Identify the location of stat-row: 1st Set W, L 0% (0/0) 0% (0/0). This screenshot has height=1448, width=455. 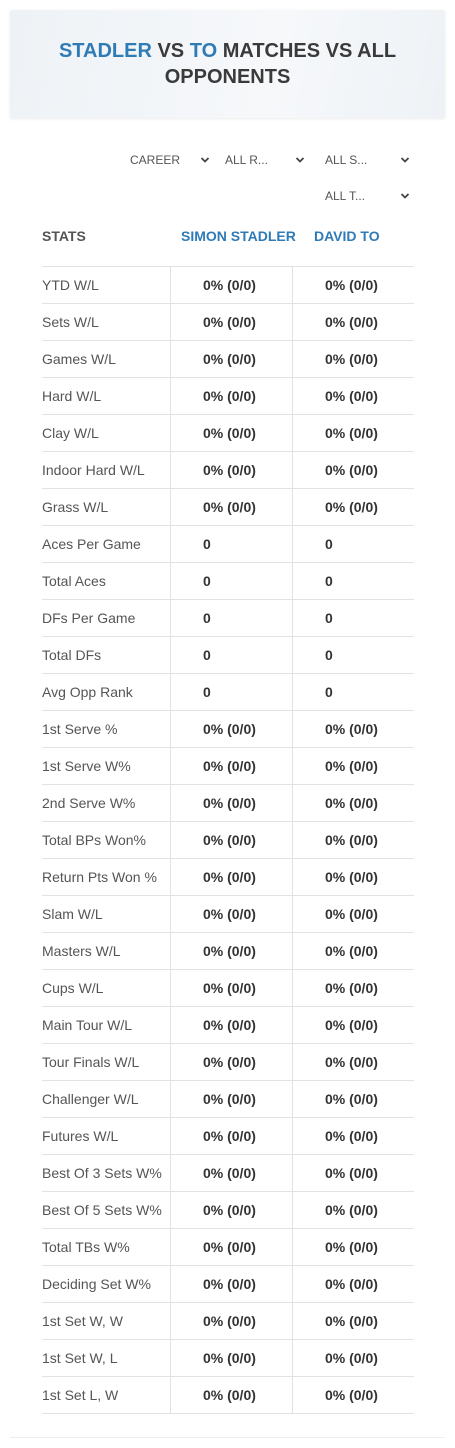
(228, 1358).